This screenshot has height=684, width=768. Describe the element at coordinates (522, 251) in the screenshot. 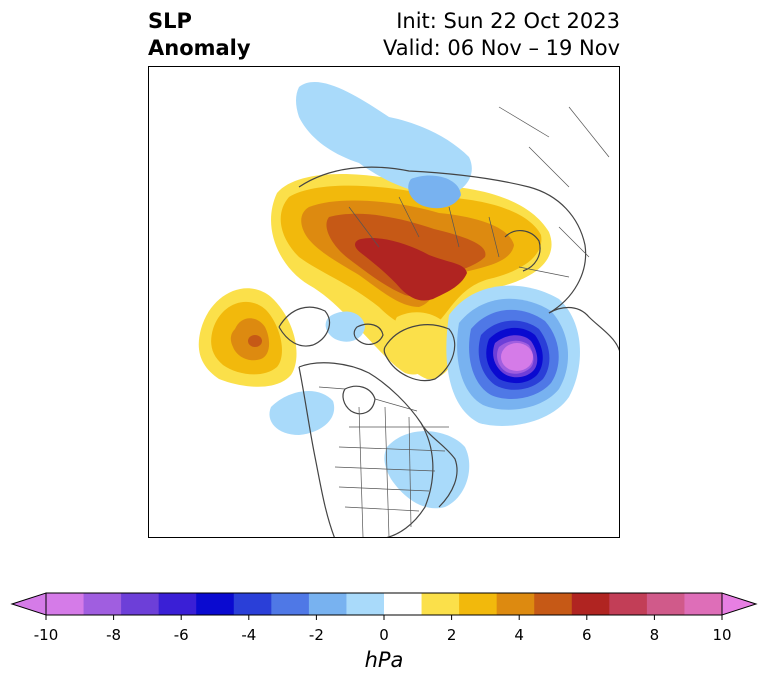

I see `coastline-scandinavia` at that location.